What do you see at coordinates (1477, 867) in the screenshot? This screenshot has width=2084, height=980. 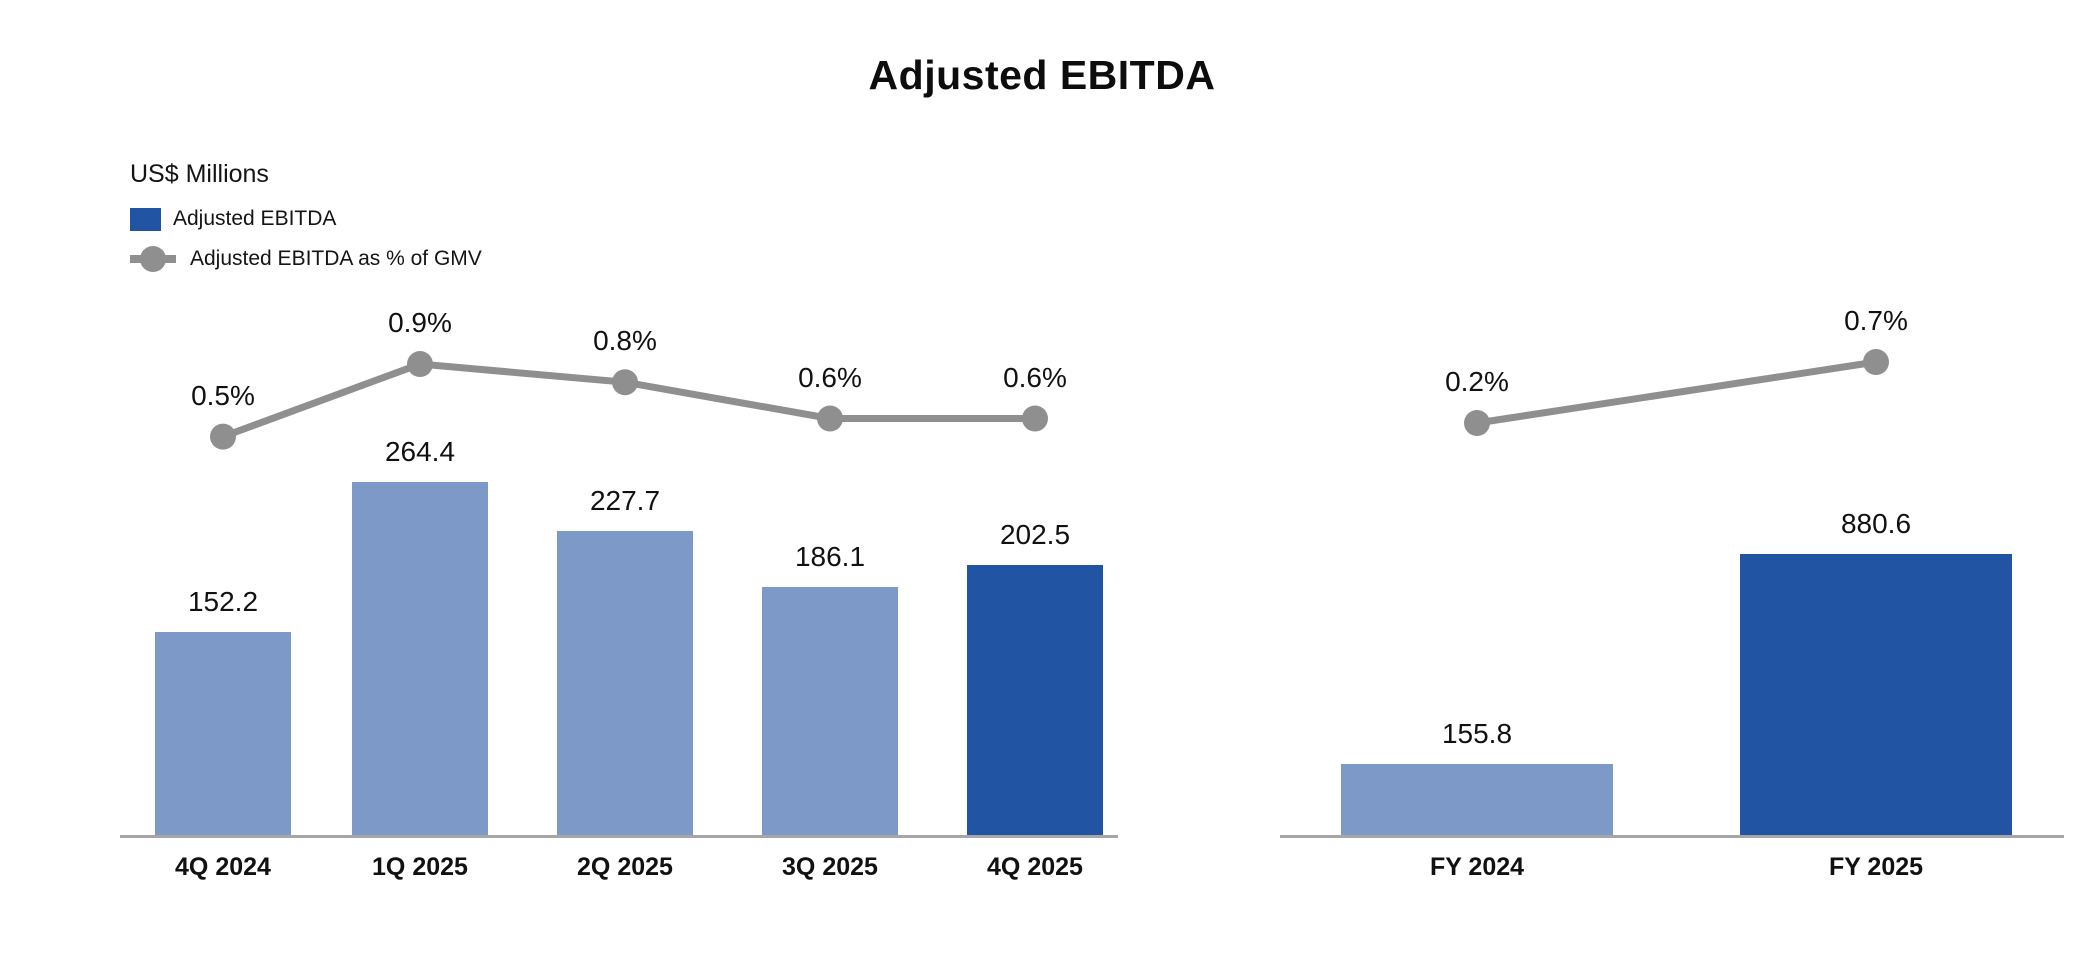 I see `x-axis-label-fy-2024: FY 2024` at bounding box center [1477, 867].